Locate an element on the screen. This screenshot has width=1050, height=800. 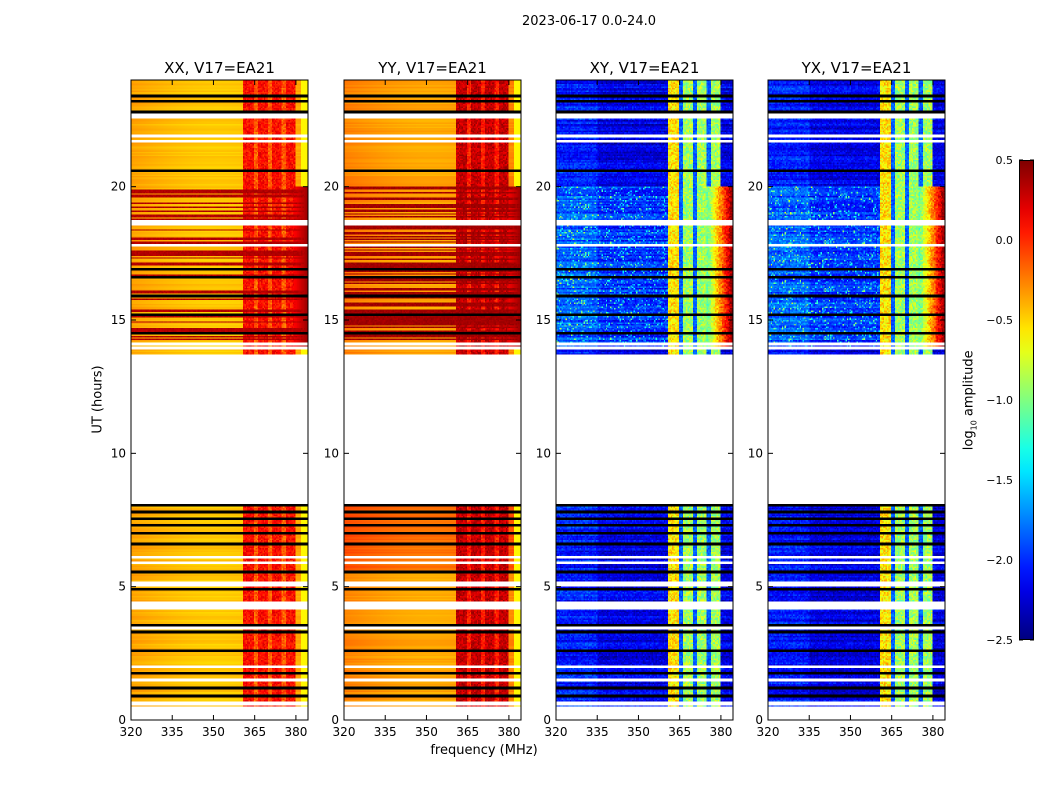
panel-title-yx: YX, V17=EA21 is located at coordinates (856, 68).